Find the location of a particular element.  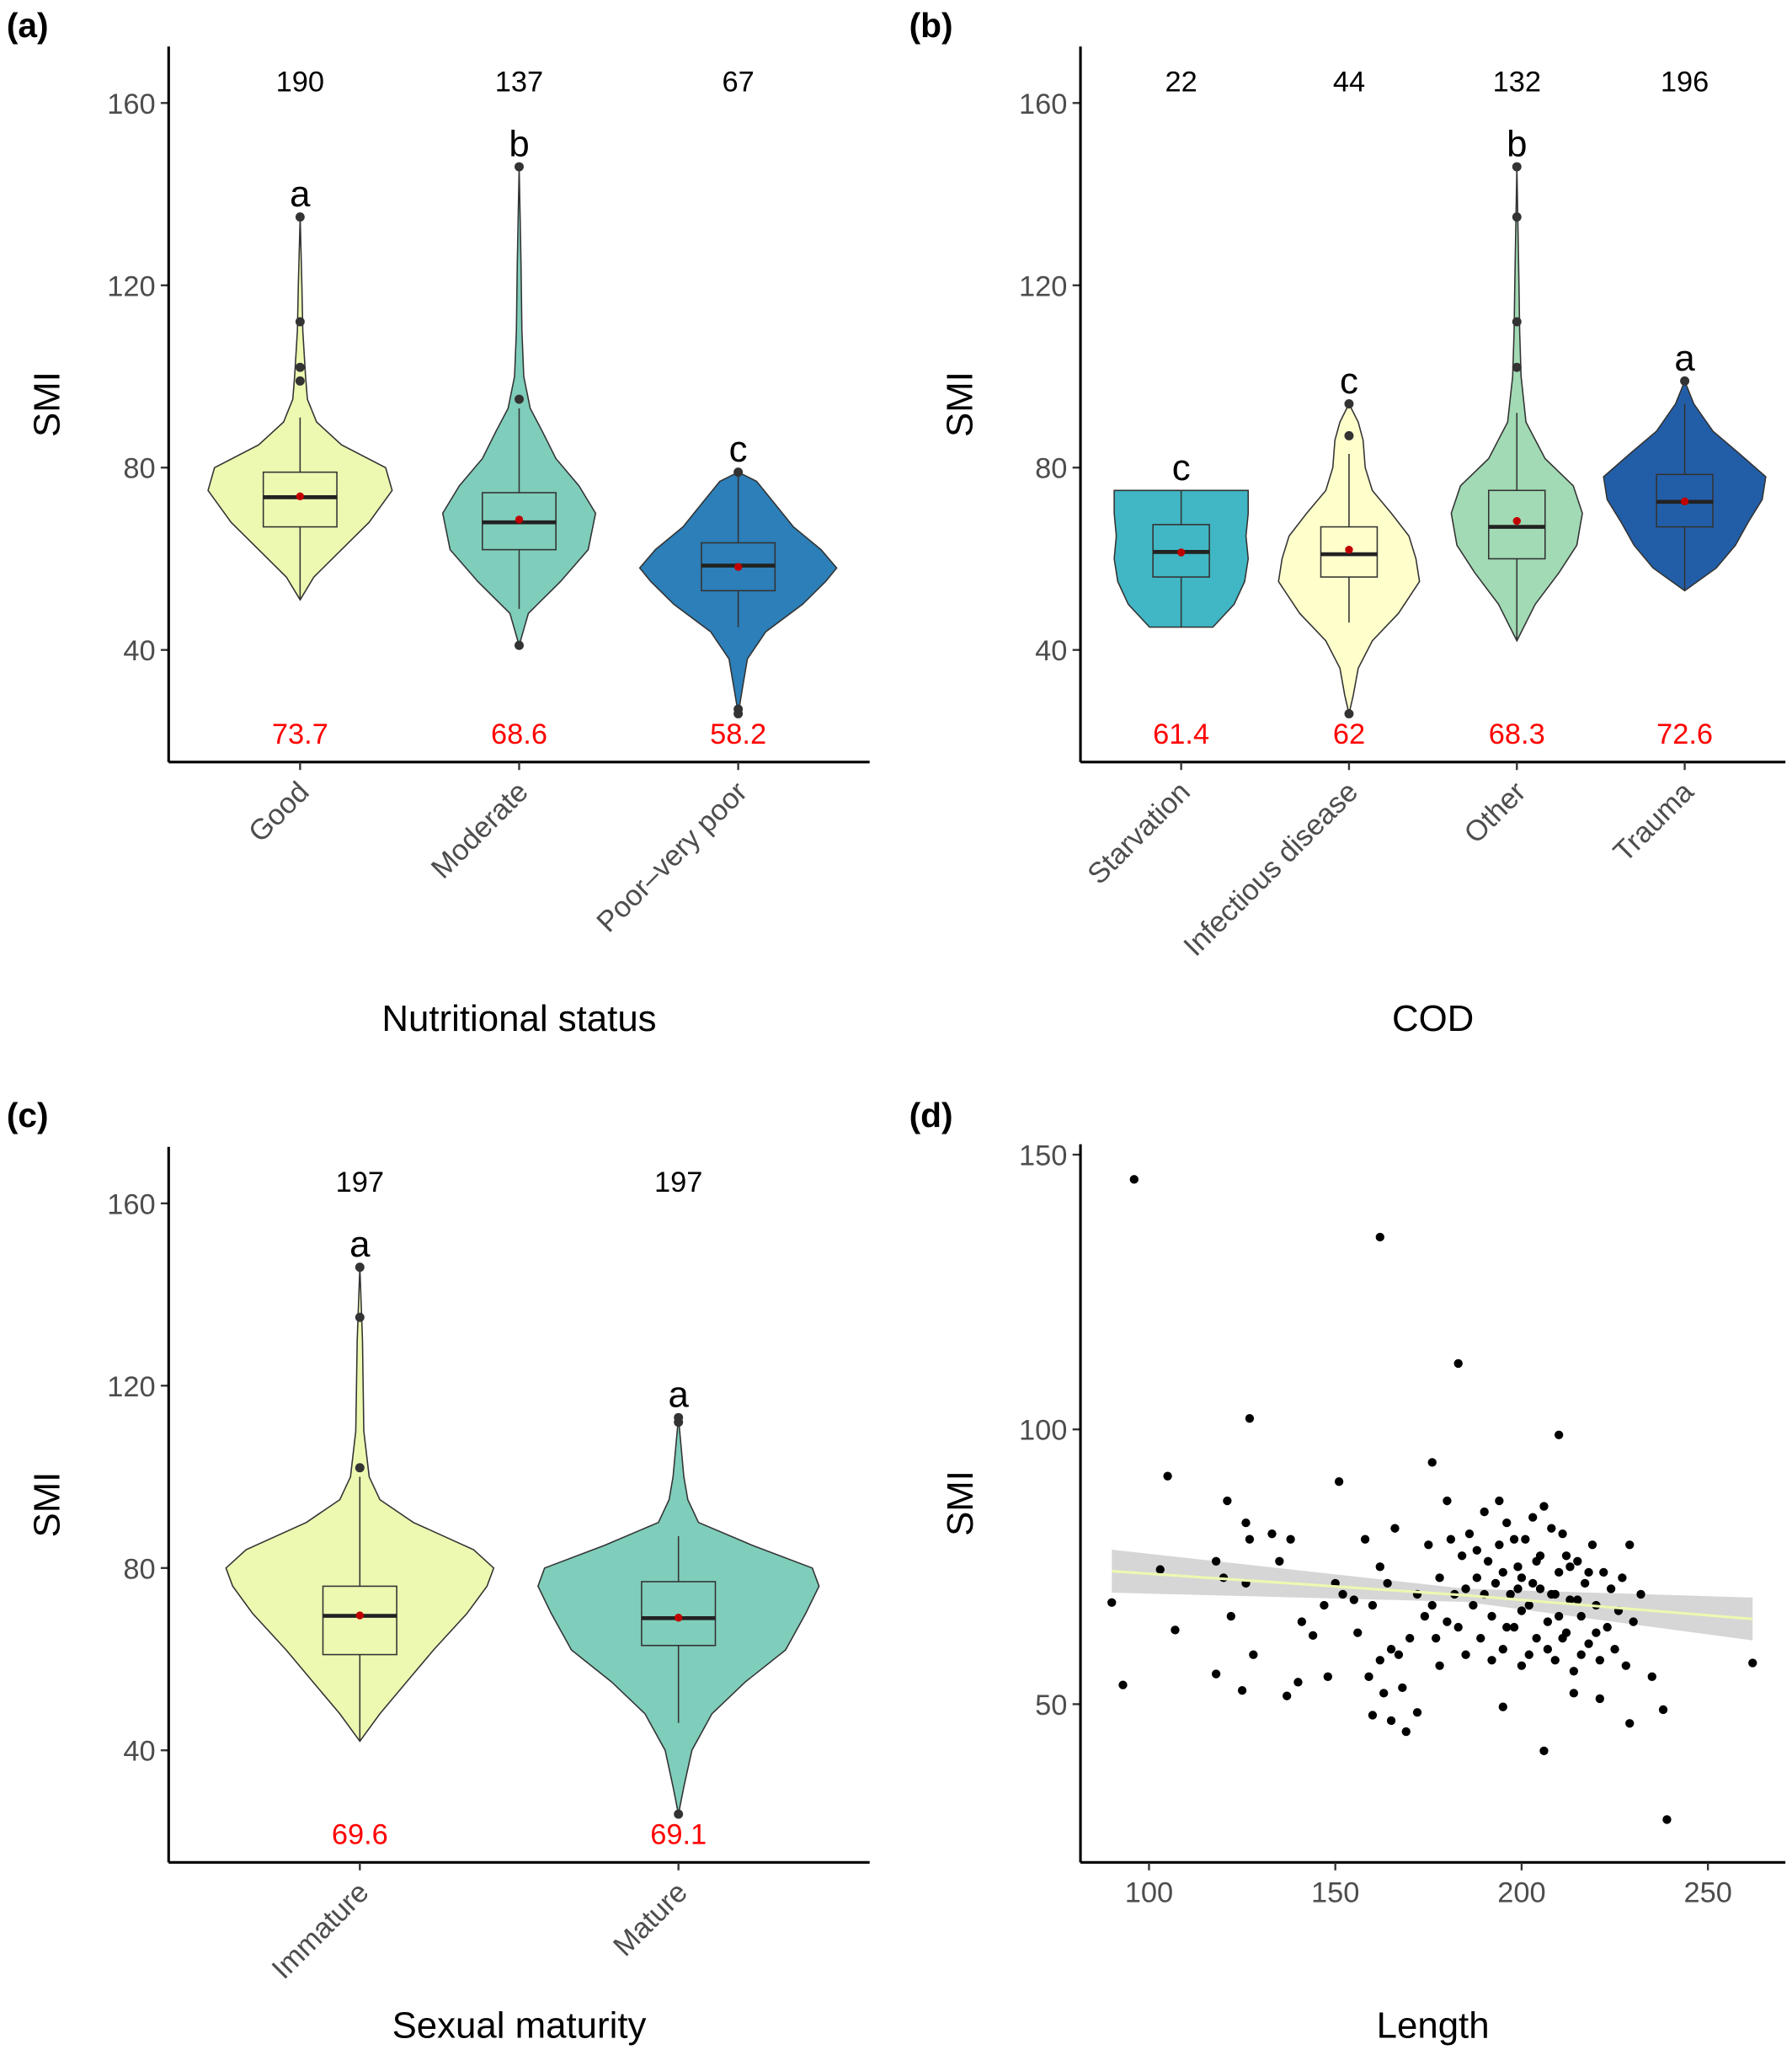

x-tick-label: Infectious disease is located at coordinates (1271, 870).